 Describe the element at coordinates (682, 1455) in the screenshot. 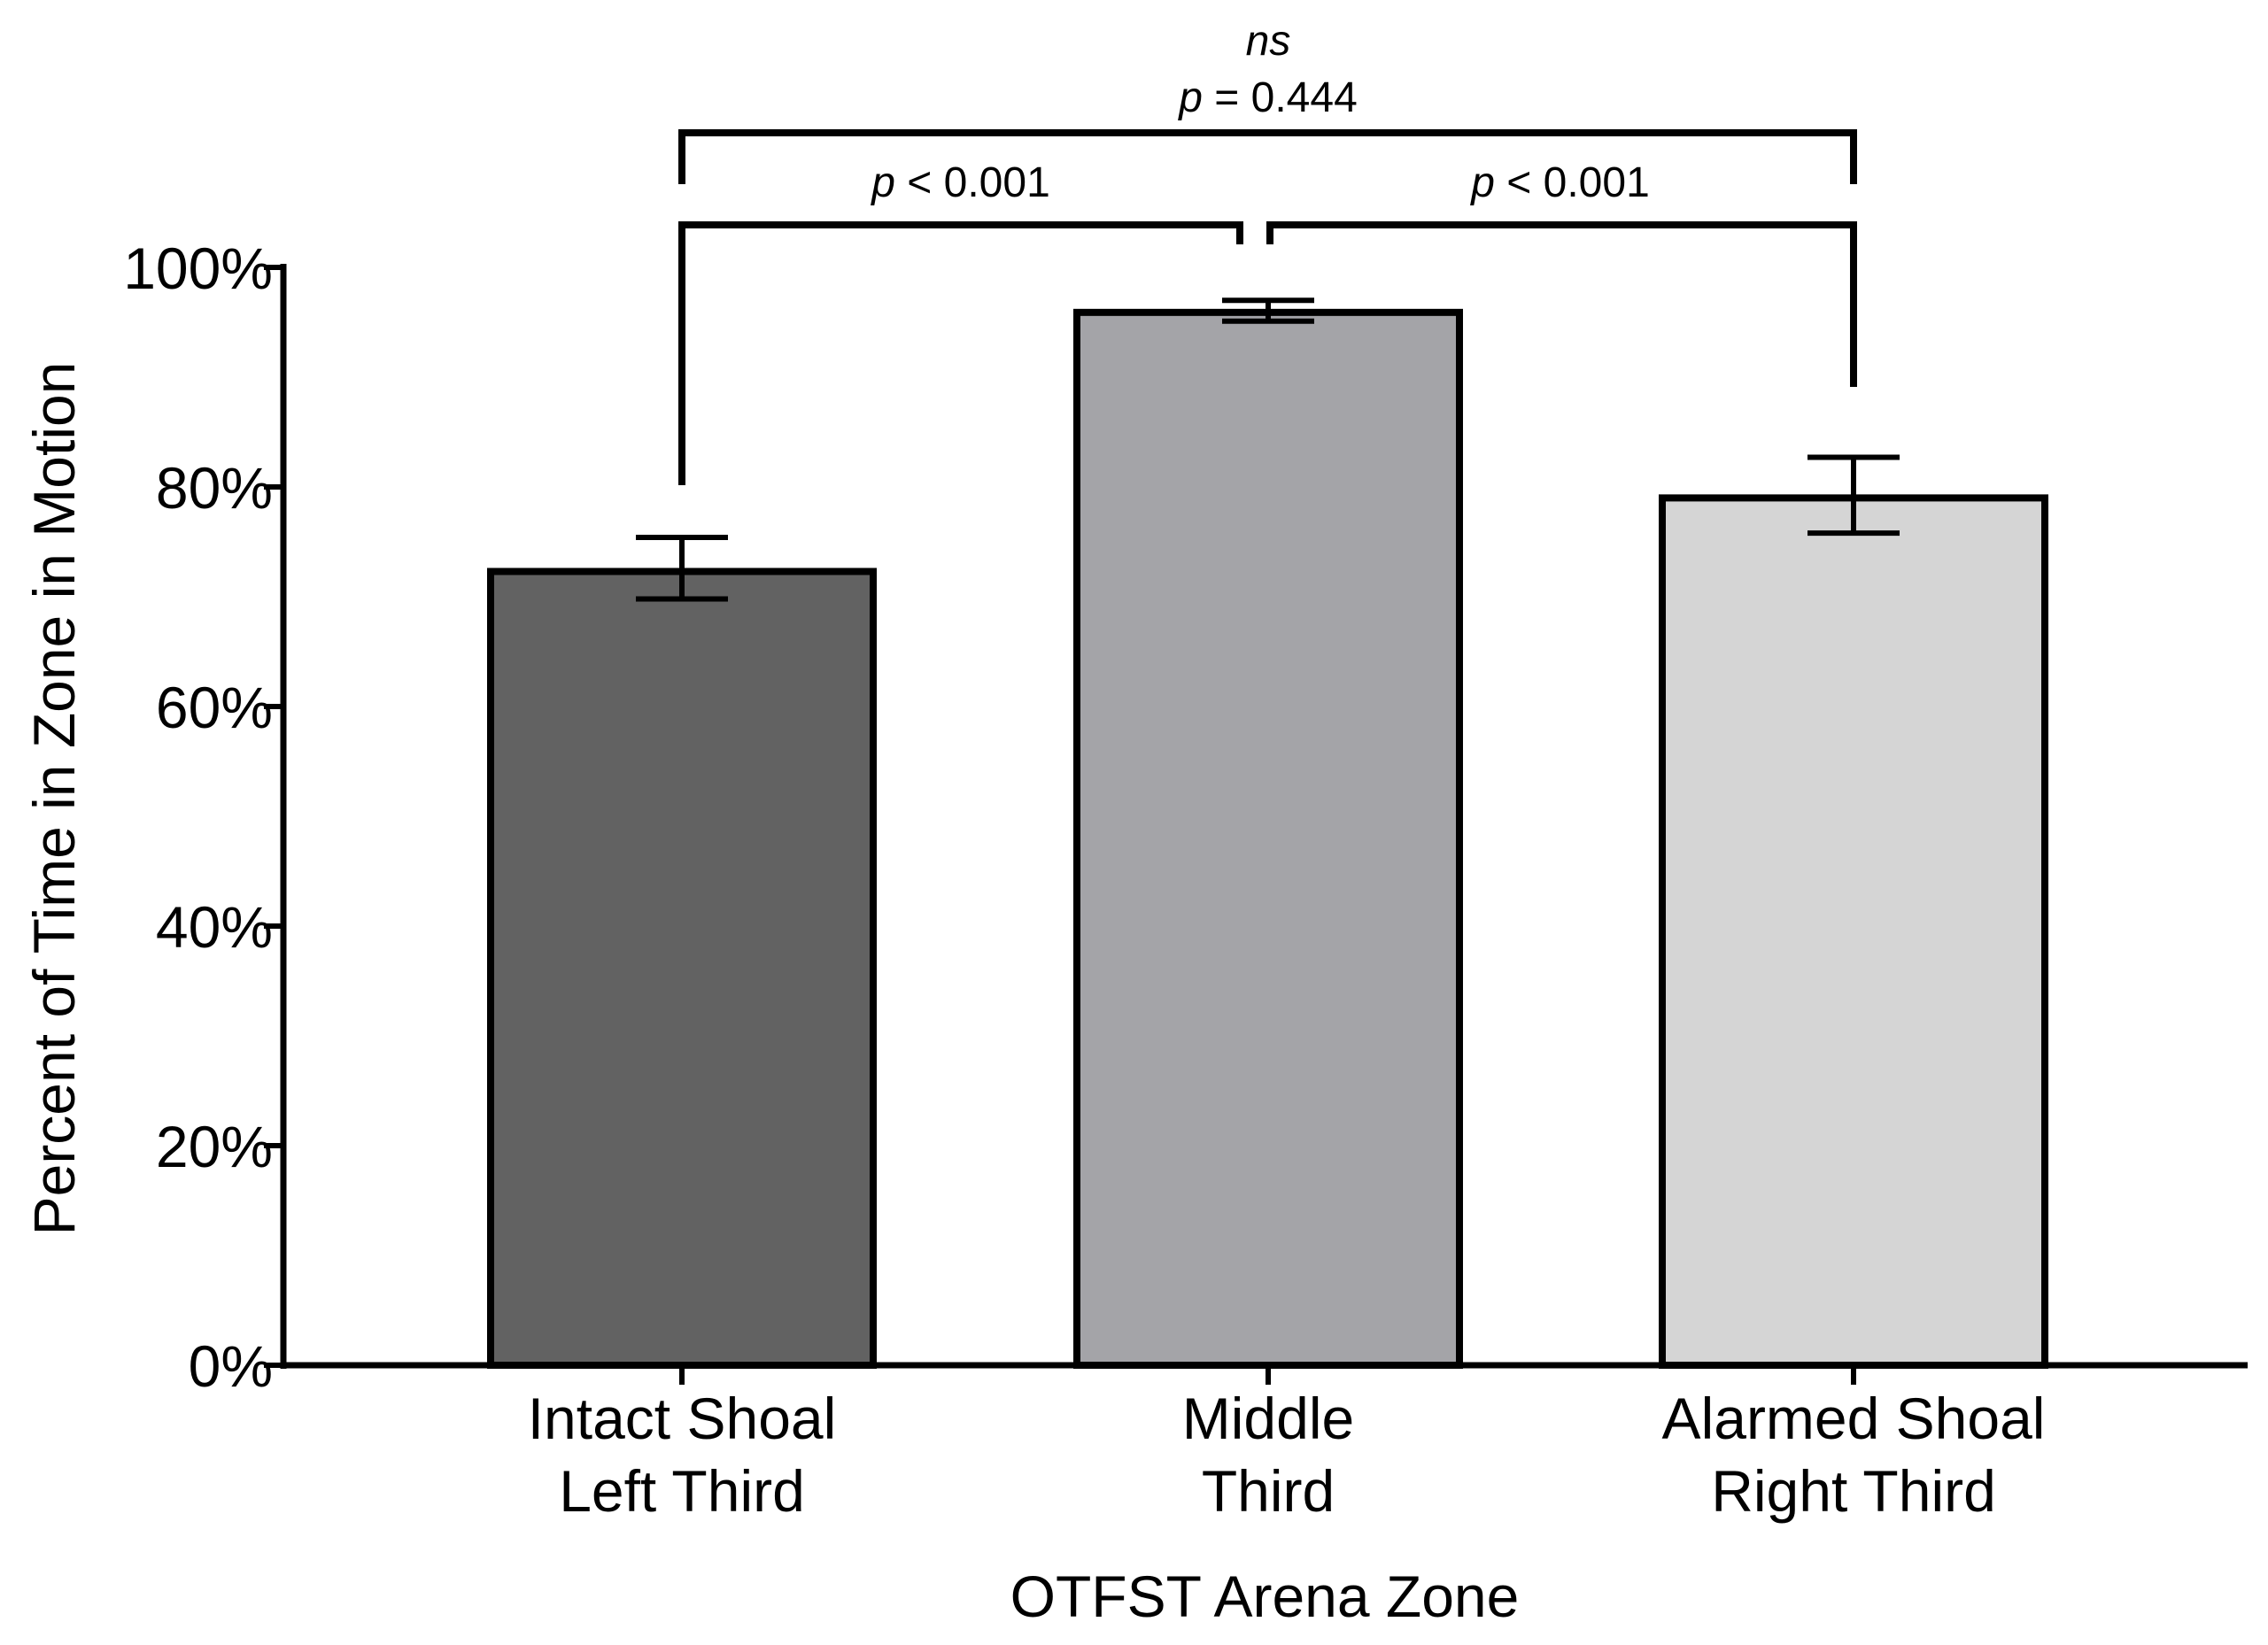

I see `x-tick-label: Intact Shoal Left Third` at that location.